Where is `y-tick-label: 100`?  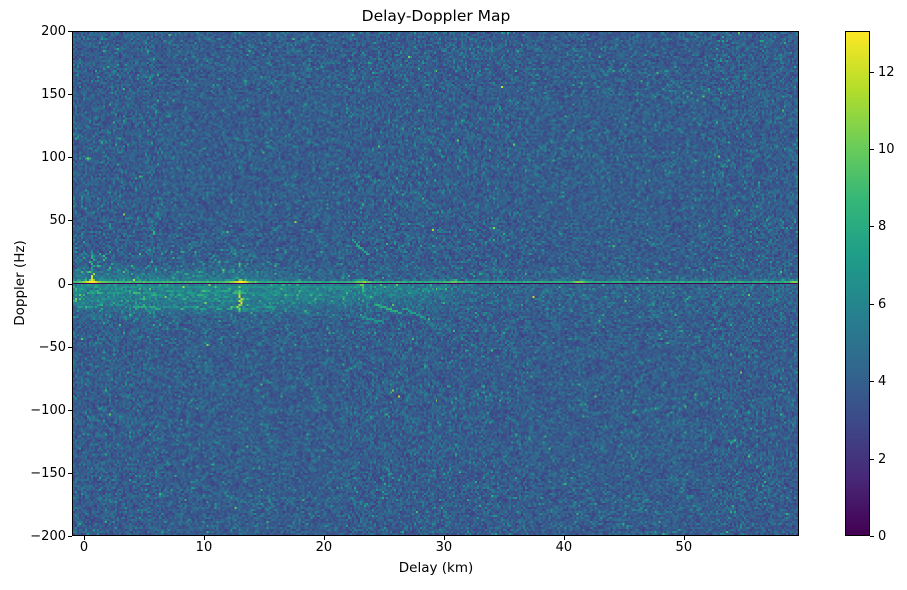 y-tick-label: 100 is located at coordinates (53, 158).